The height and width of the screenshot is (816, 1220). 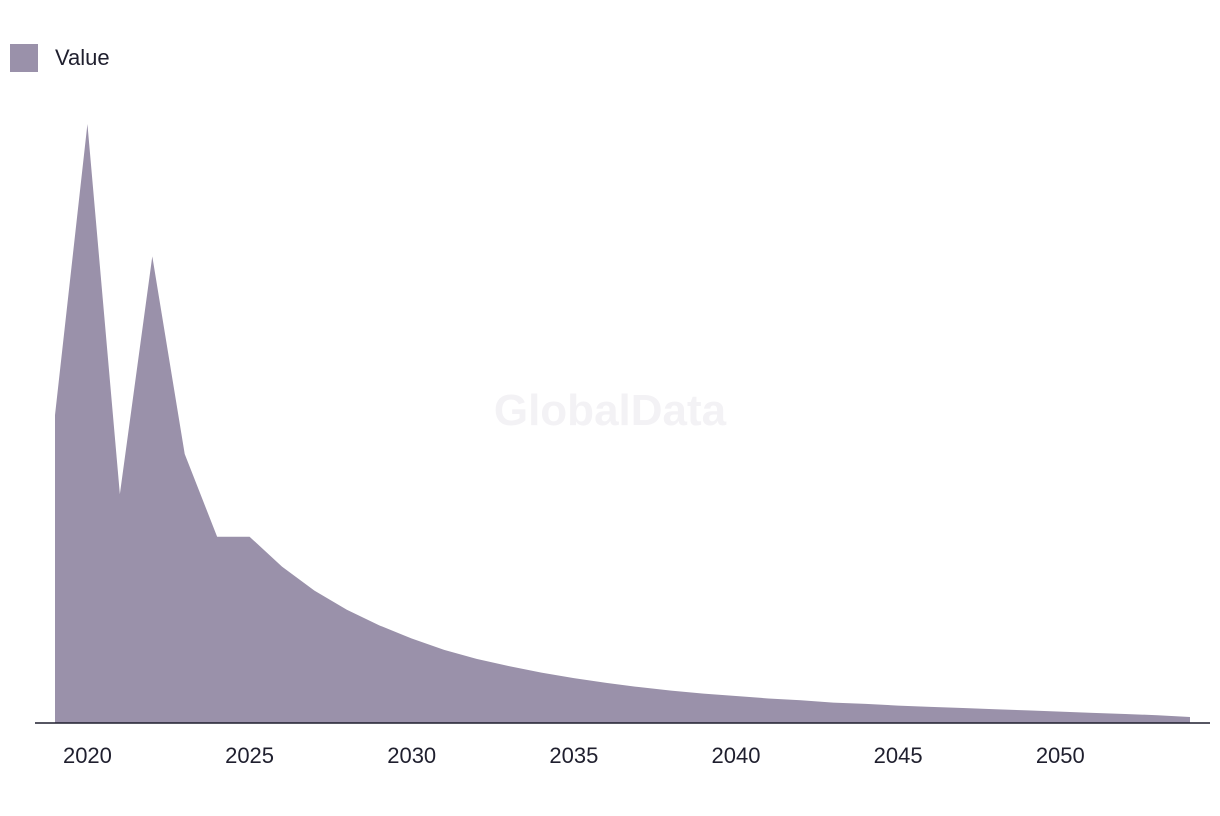 I want to click on x-tick-label: 2035, so click(x=573, y=755).